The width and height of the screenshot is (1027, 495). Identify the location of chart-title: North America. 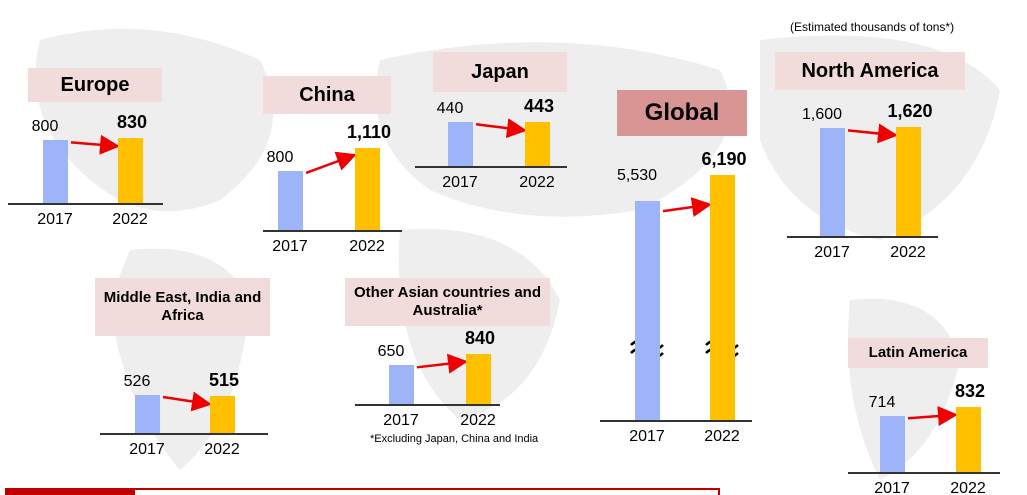
(870, 71).